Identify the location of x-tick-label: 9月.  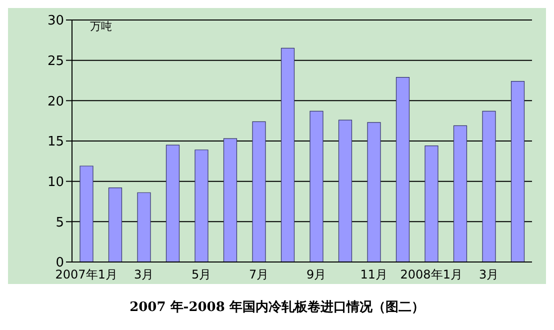
(316, 275).